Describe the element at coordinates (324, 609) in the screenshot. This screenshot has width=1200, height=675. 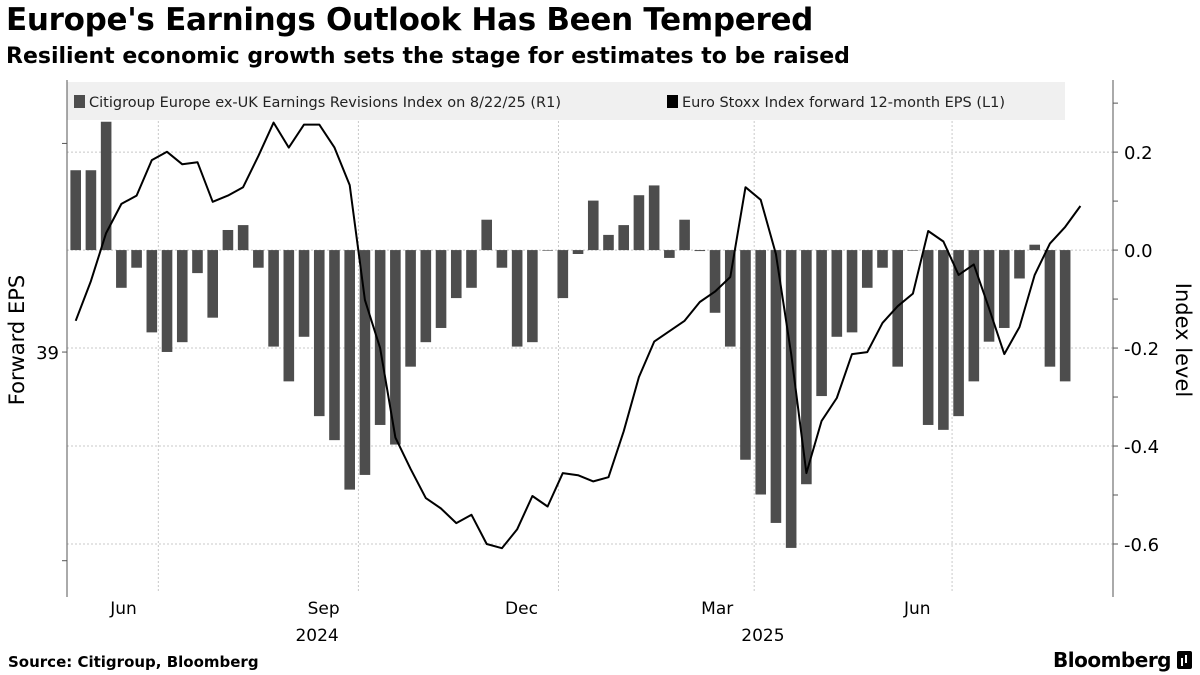
I see `x-tick-label: Sep` at that location.